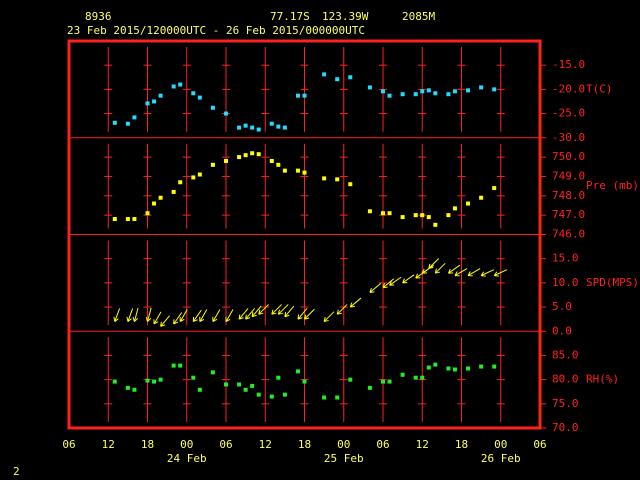 This screenshot has height=480, width=640. Describe the element at coordinates (265, 444) in the screenshot. I see `x-tick-label: 12` at that location.